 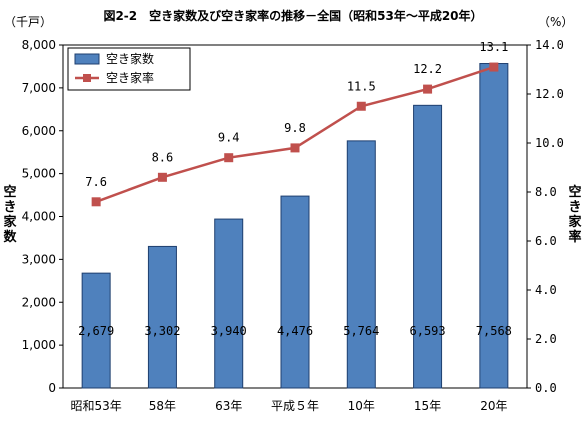 I want to click on left-tick-label: 8,000, so click(x=39, y=45).